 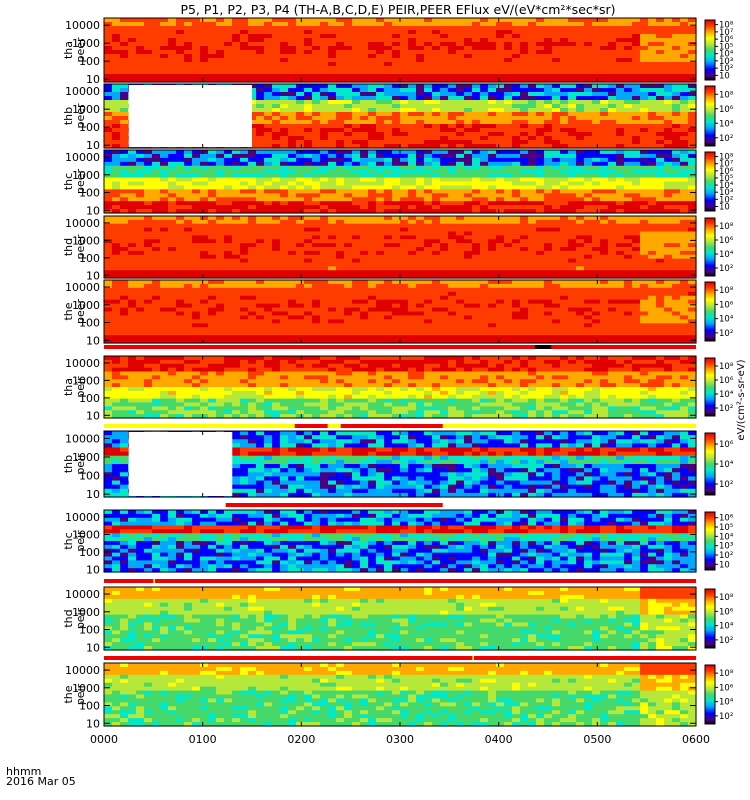 What do you see at coordinates (726, 139) in the screenshot?
I see `colorbar-tick-label: 10²` at bounding box center [726, 139].